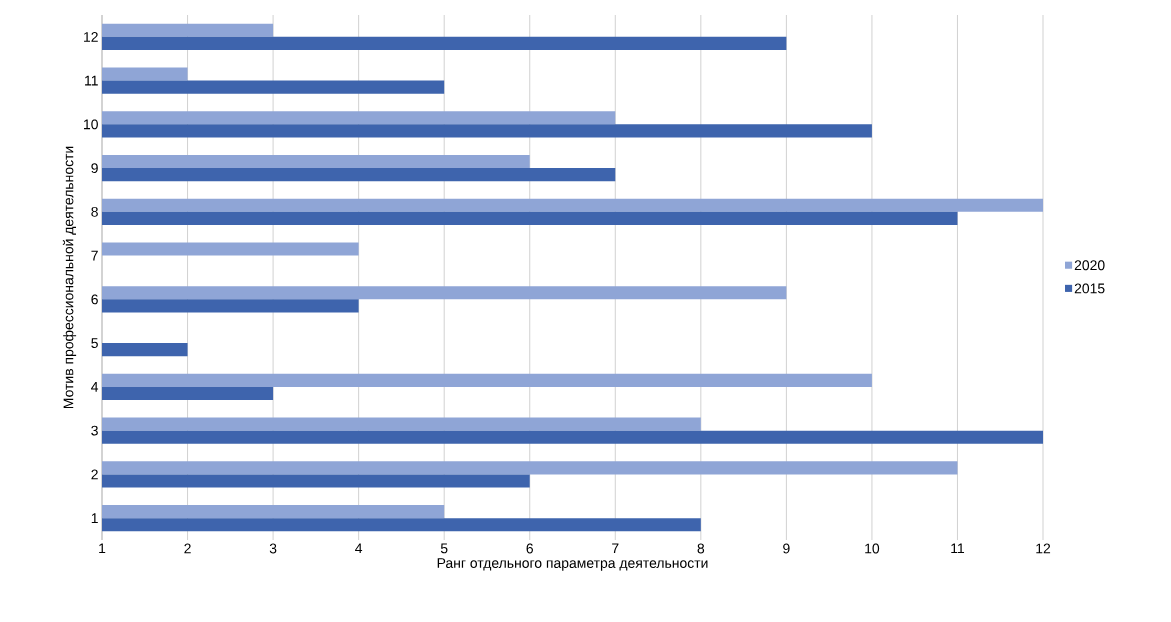  I want to click on y-tick-label: 5, so click(94, 343).